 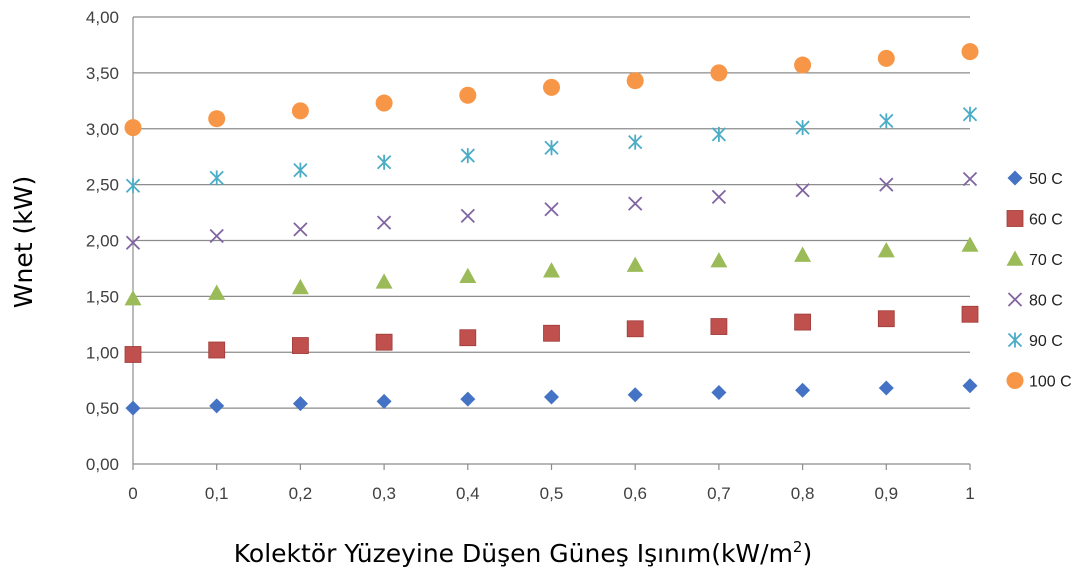 I want to click on x-axis-title-end: ), so click(x=807, y=553).